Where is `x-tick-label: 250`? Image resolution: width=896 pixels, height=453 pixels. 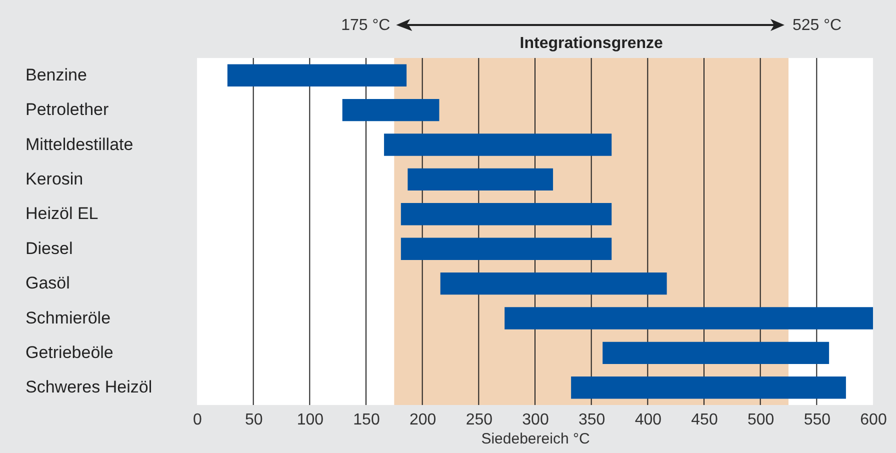 x-tick-label: 250 is located at coordinates (479, 420).